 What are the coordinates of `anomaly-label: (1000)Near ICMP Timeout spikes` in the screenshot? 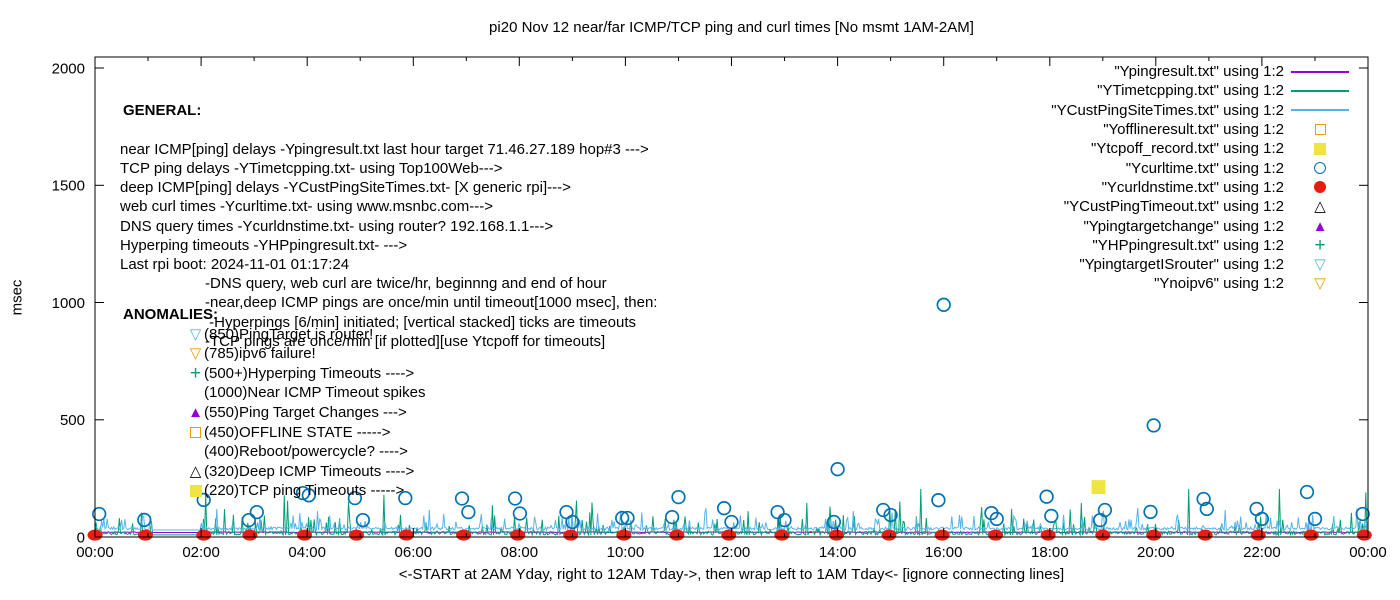 It's located at (315, 393).